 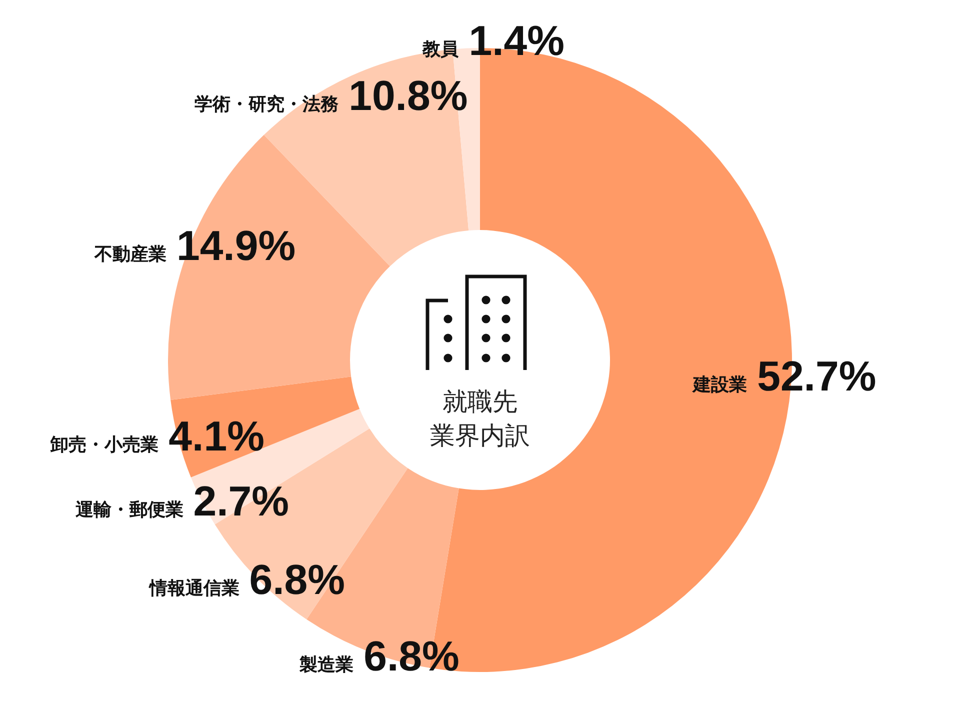 What do you see at coordinates (236, 246) in the screenshot?
I see `data-label: 14.9%` at bounding box center [236, 246].